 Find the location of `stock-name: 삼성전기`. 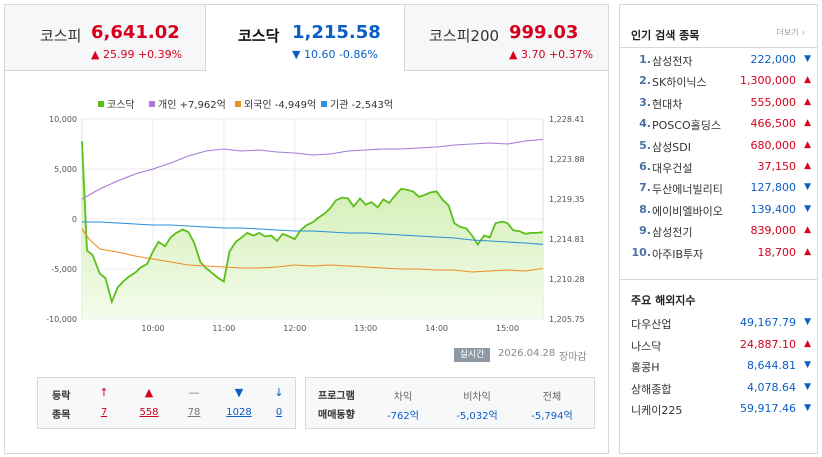

stock-name: 삼성전기 is located at coordinates (672, 233).